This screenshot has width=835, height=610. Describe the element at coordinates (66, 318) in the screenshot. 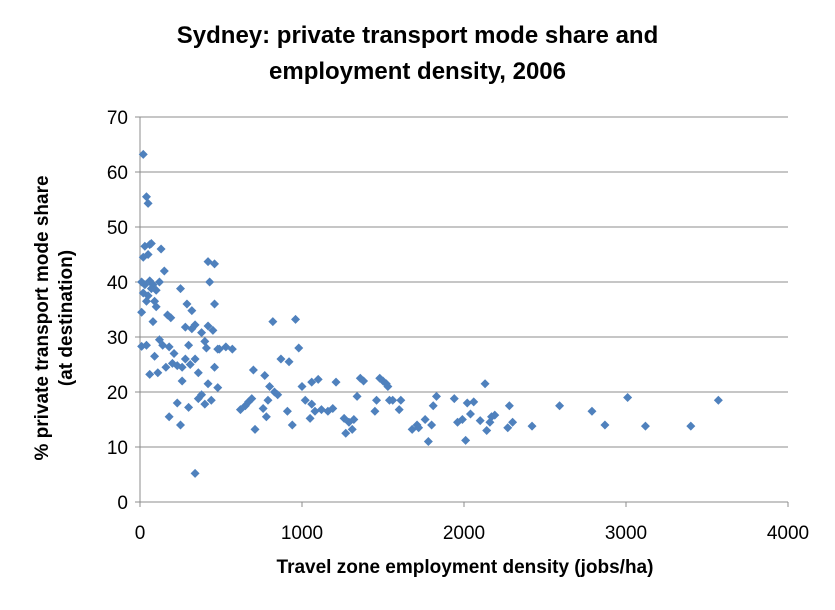

I see `y-axis-label-line-2: (at destination)` at that location.